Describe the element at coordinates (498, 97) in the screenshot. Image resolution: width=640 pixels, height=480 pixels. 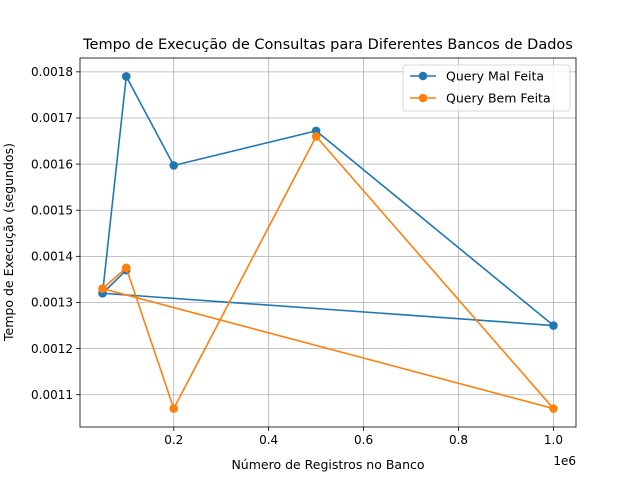
I see `legend-label: Query Bem Feita` at that location.